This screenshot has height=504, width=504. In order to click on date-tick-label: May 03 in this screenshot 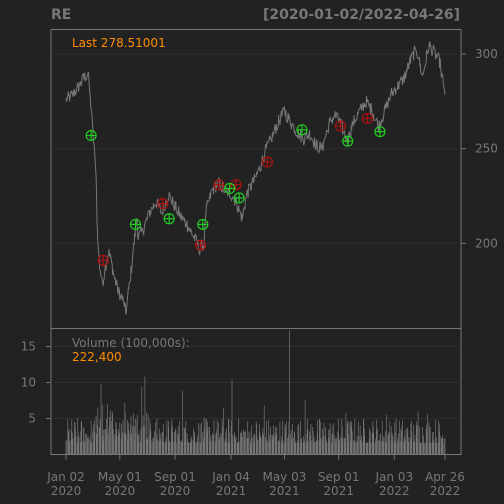, I will do `click(284, 477)`.